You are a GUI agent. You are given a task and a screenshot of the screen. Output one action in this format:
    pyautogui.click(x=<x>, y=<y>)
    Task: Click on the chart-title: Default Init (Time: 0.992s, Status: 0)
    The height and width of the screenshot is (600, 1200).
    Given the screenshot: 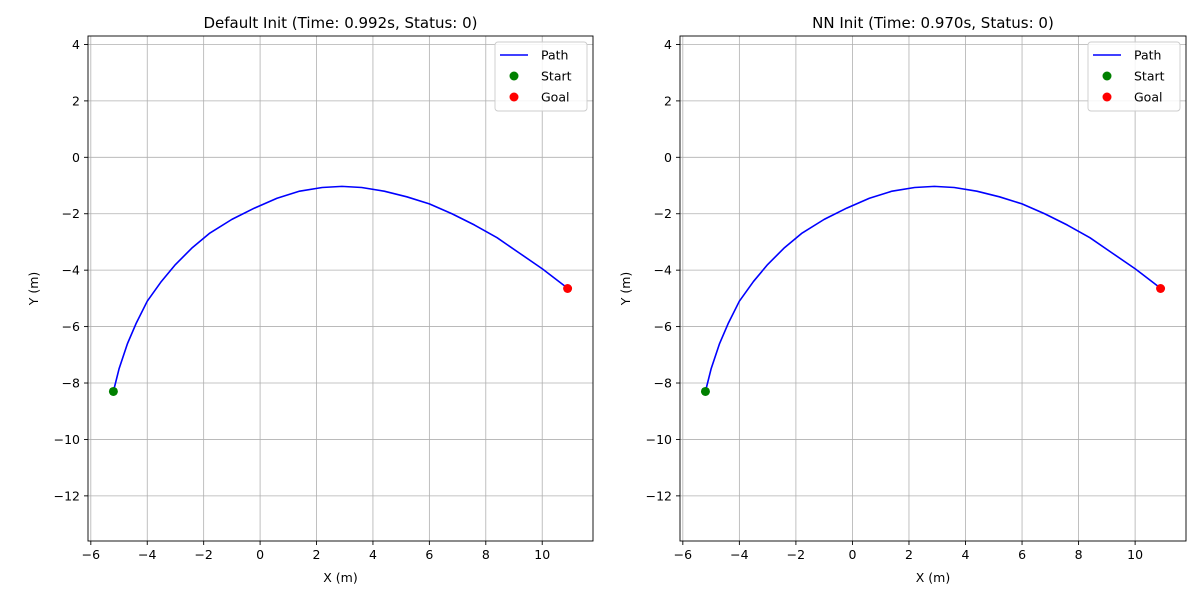 What is the action you would take?
    pyautogui.click(x=340, y=23)
    